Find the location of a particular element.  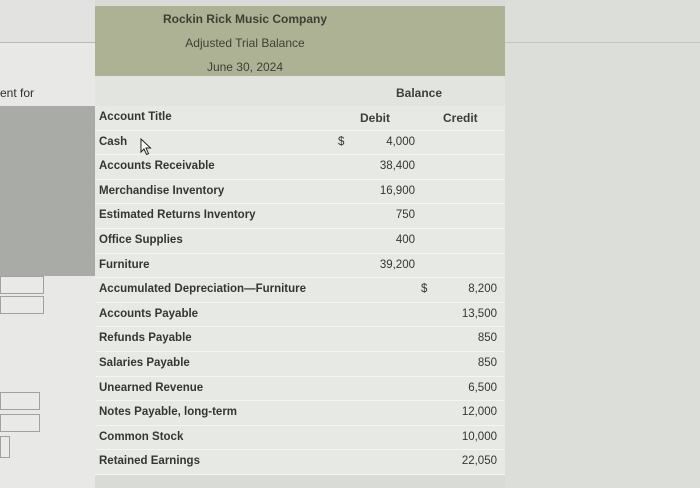

account-title-cell: Unearned Revenue is located at coordinates (151, 387).